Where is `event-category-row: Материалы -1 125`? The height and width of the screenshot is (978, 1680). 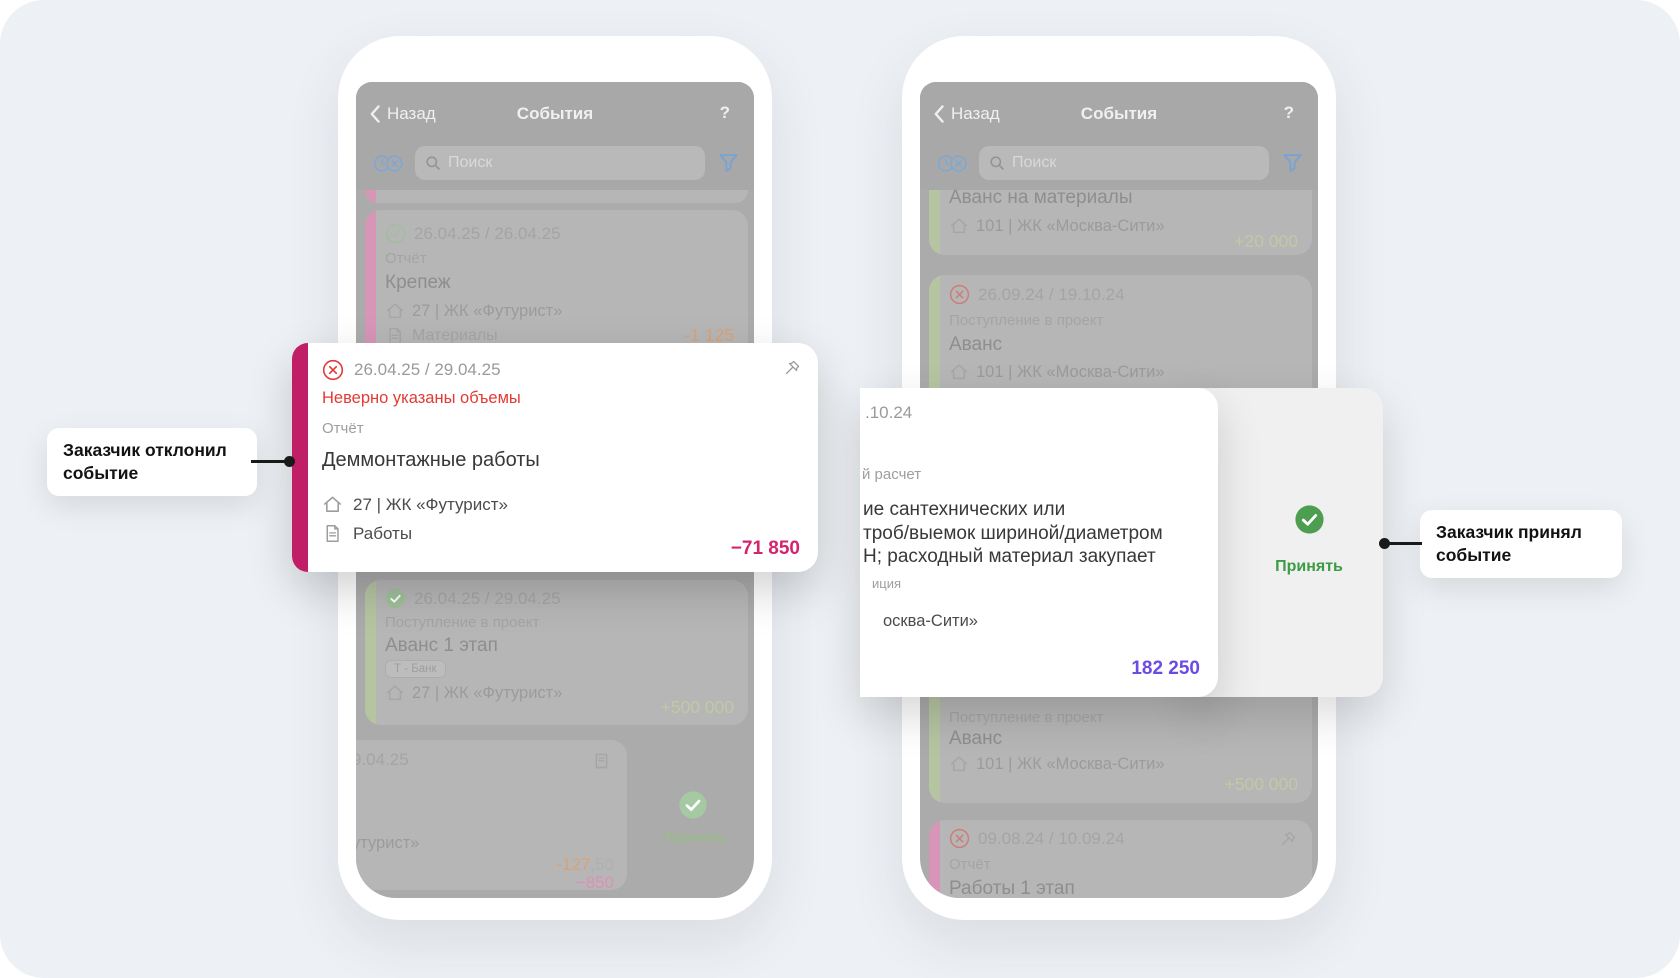
event-category-row: Материалы -1 125 is located at coordinates (559, 335).